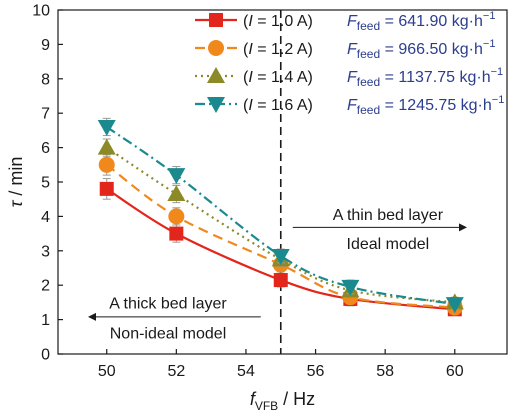 The width and height of the screenshot is (520, 414). What do you see at coordinates (45, 251) in the screenshot?
I see `y-tick-label: 3` at bounding box center [45, 251].